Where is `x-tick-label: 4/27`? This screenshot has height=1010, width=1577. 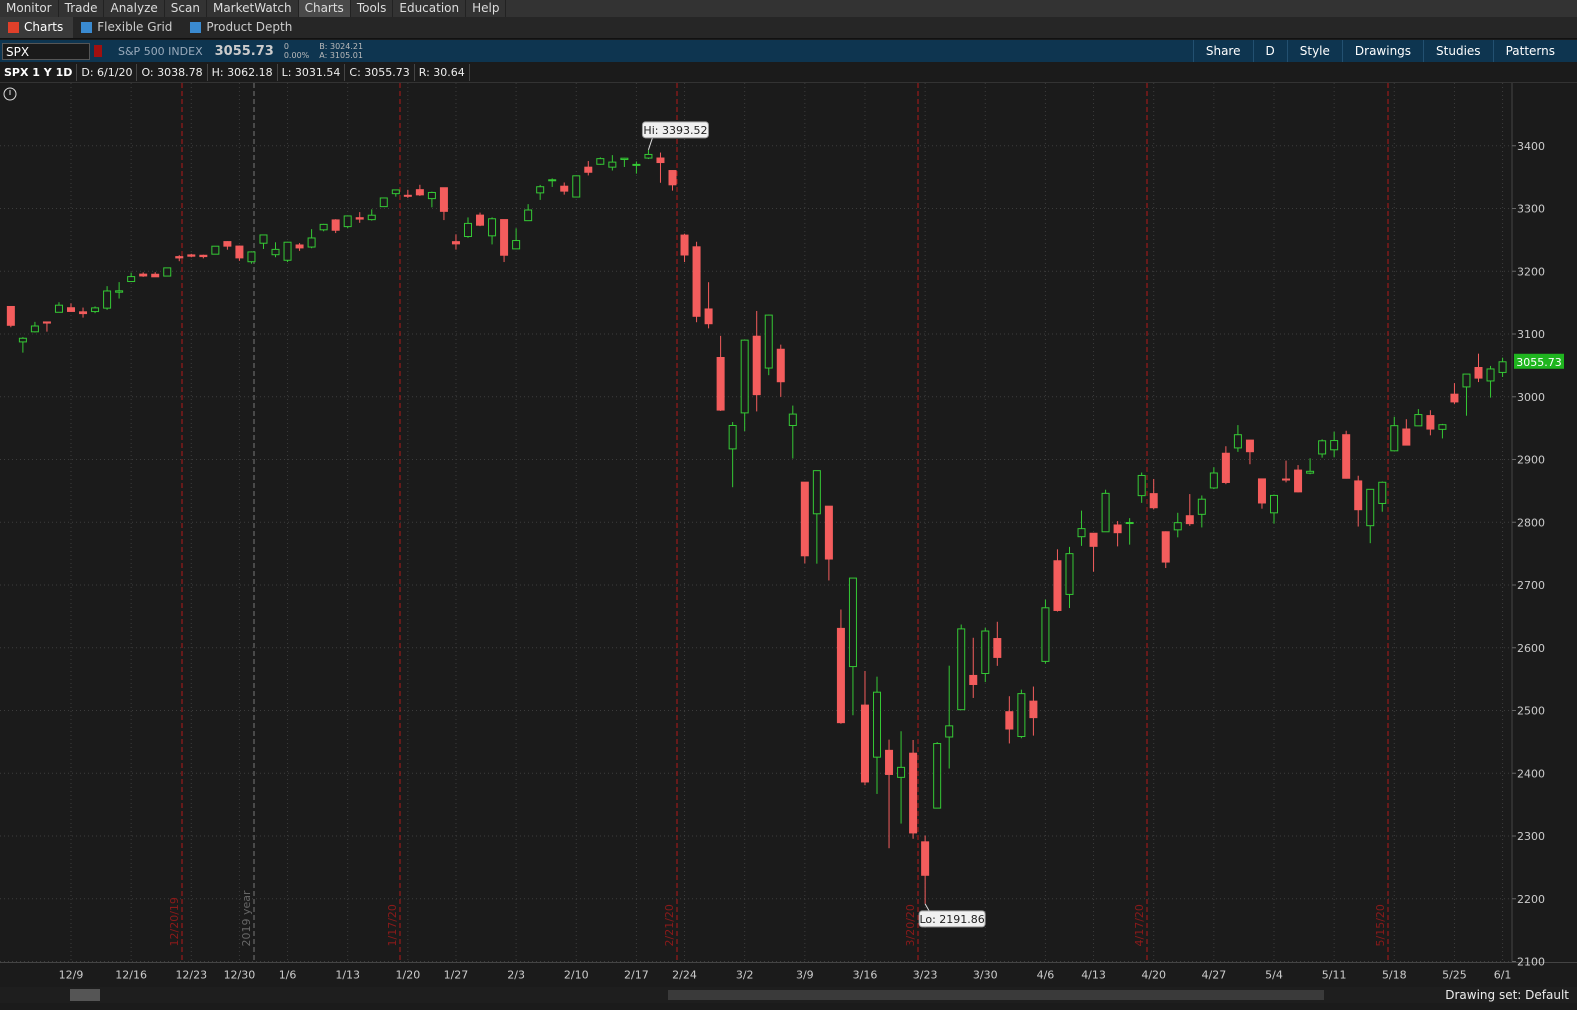 x-tick-label: 4/27 is located at coordinates (1213, 975).